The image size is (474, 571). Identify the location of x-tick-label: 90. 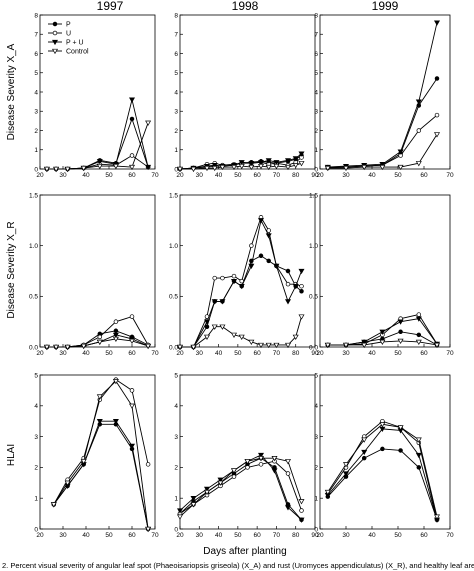
(315, 535).